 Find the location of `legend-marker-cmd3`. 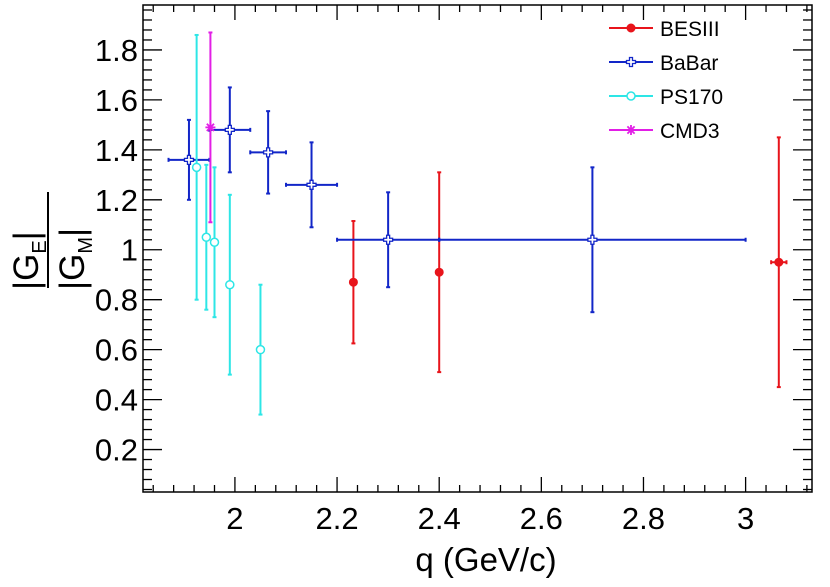

legend-marker-cmd3 is located at coordinates (631, 130).